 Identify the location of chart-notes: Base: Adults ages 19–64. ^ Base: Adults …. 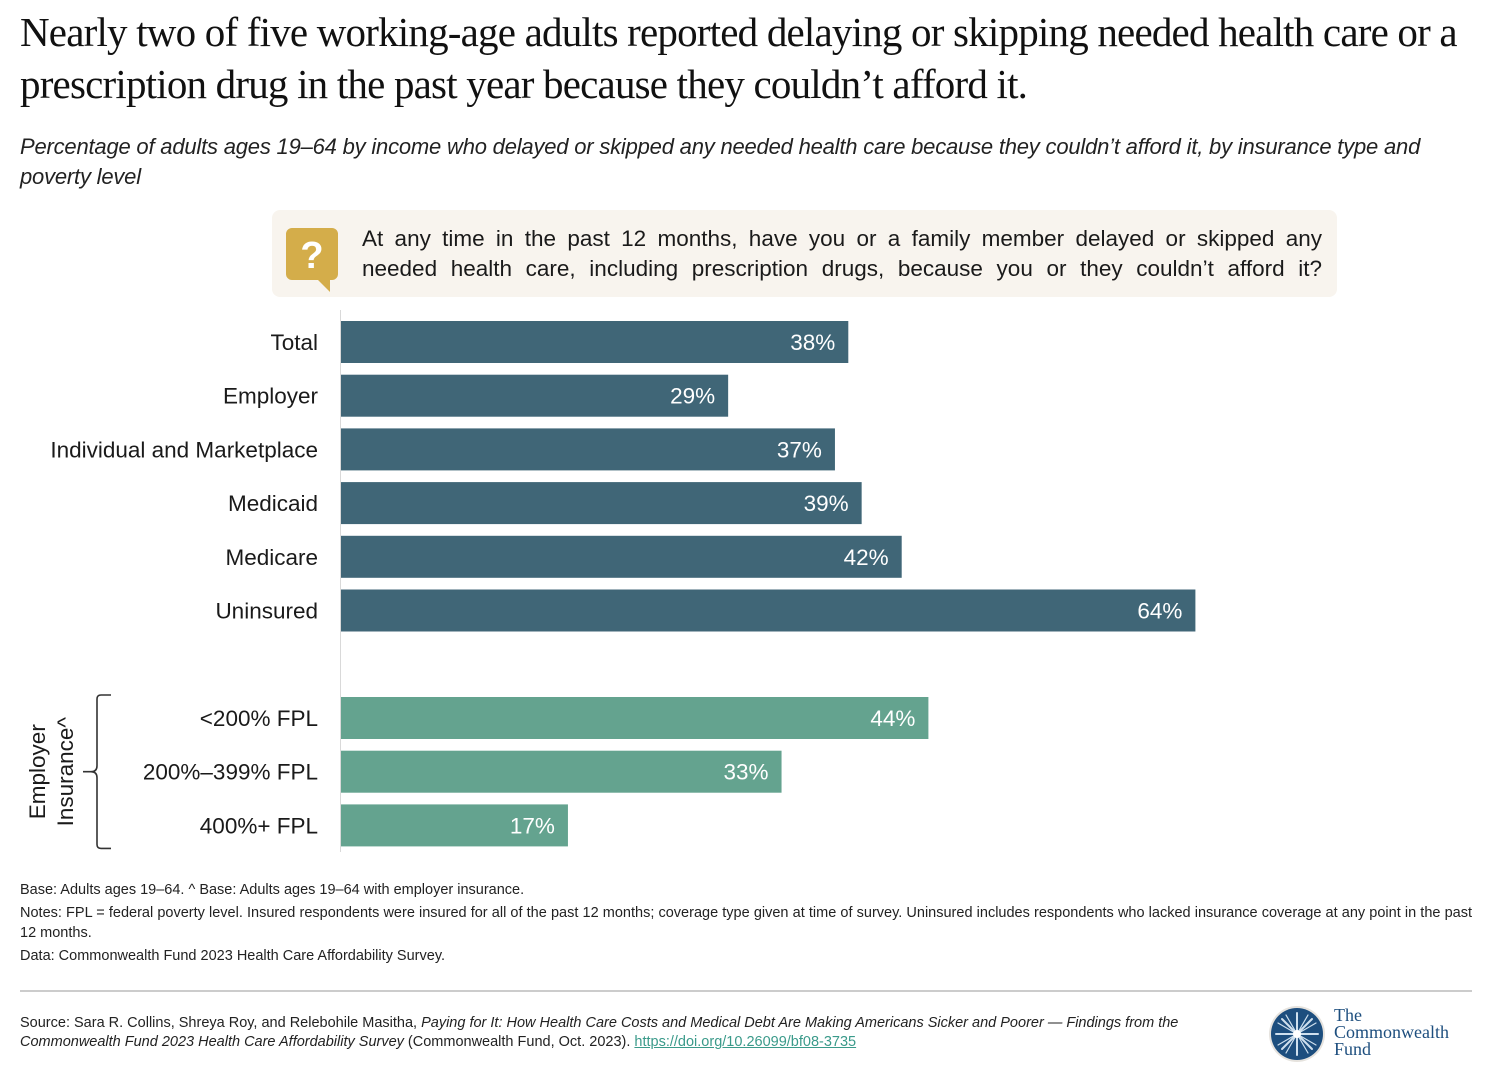
(746, 924).